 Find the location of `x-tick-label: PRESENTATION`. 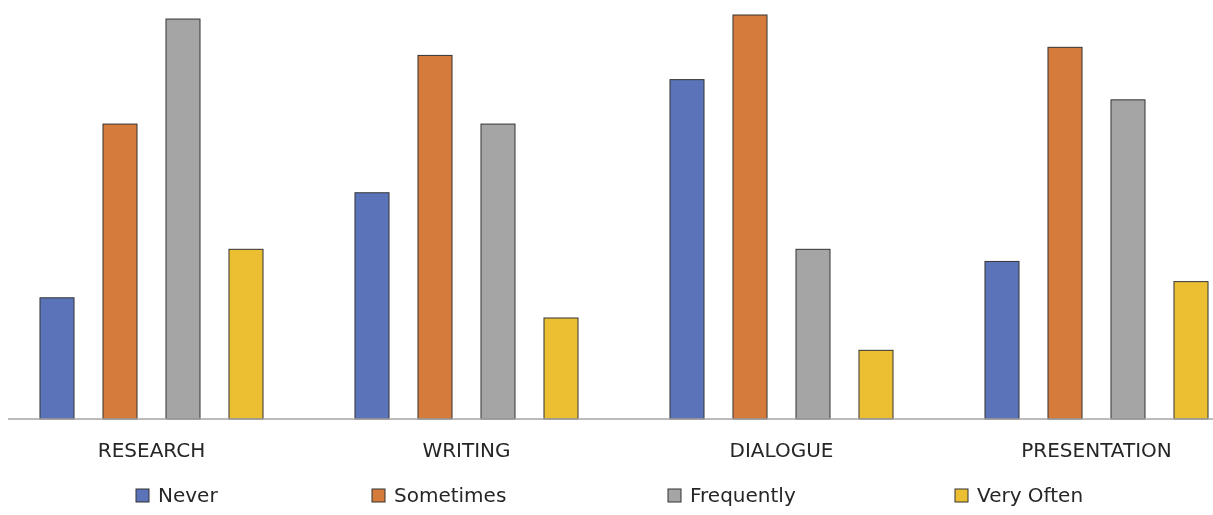

x-tick-label: PRESENTATION is located at coordinates (1096, 450).